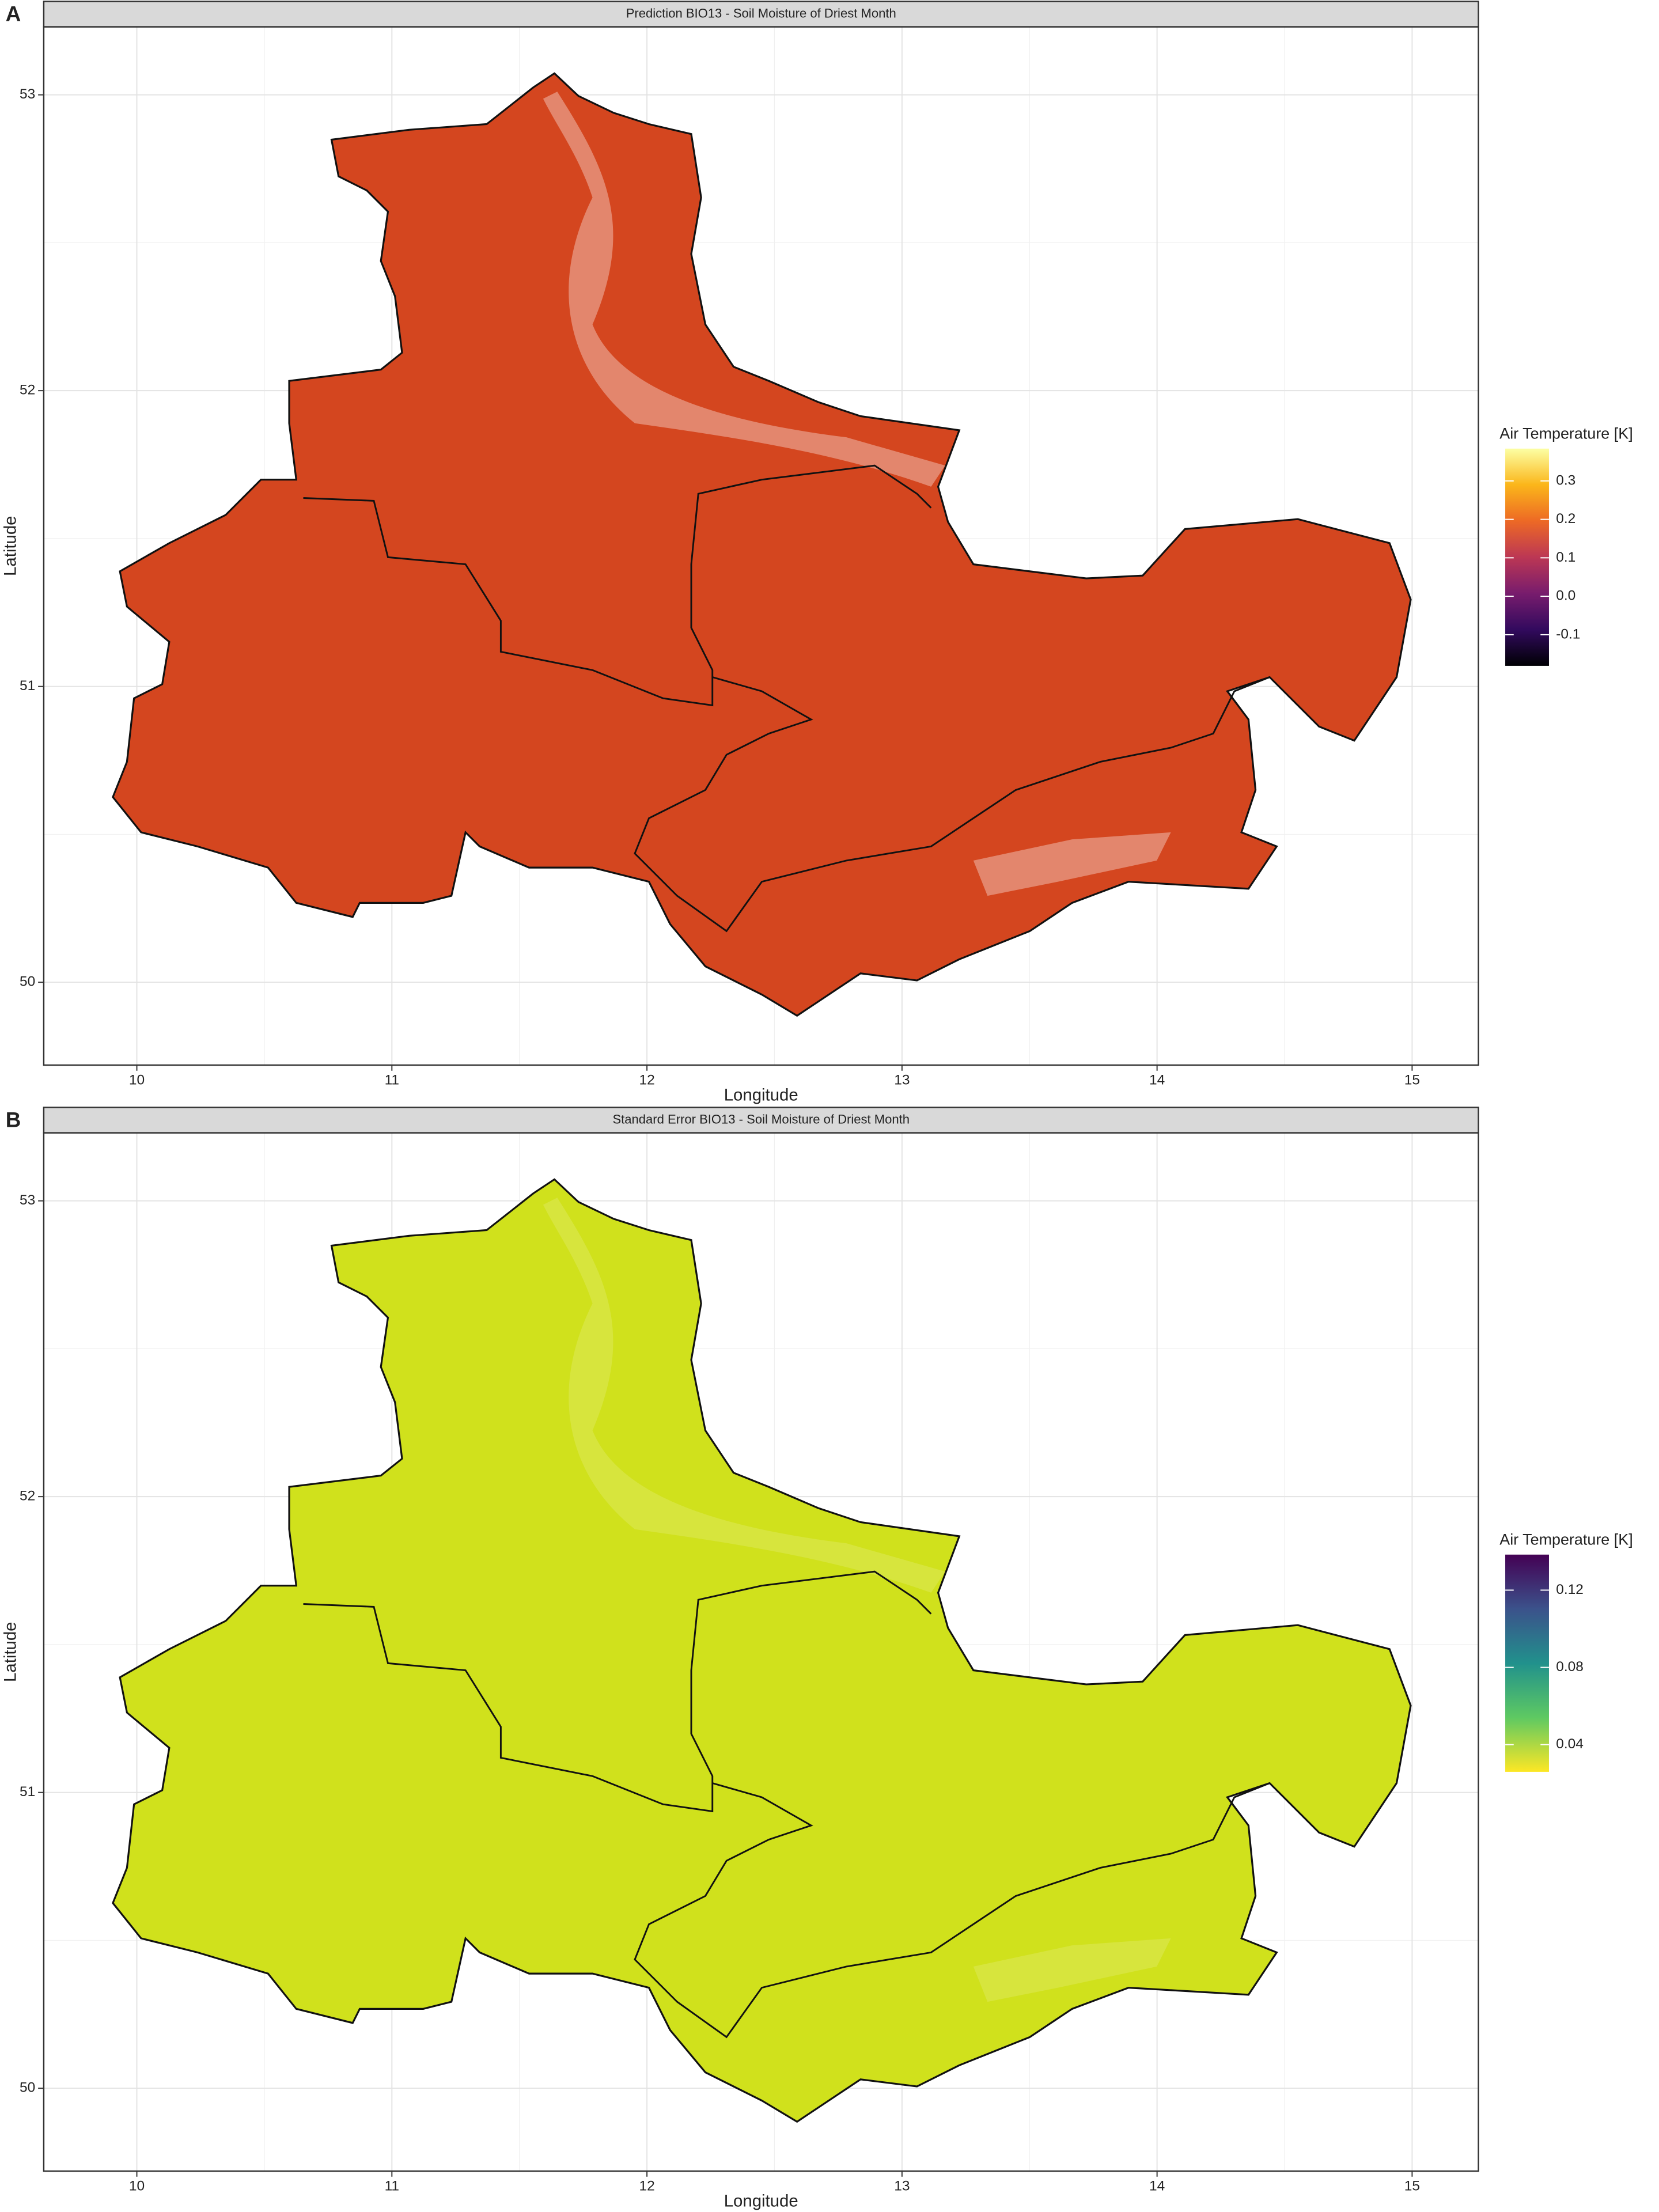 Image resolution: width=1659 pixels, height=2212 pixels. I want to click on colorbar-tick-label: -0.1, so click(1568, 634).